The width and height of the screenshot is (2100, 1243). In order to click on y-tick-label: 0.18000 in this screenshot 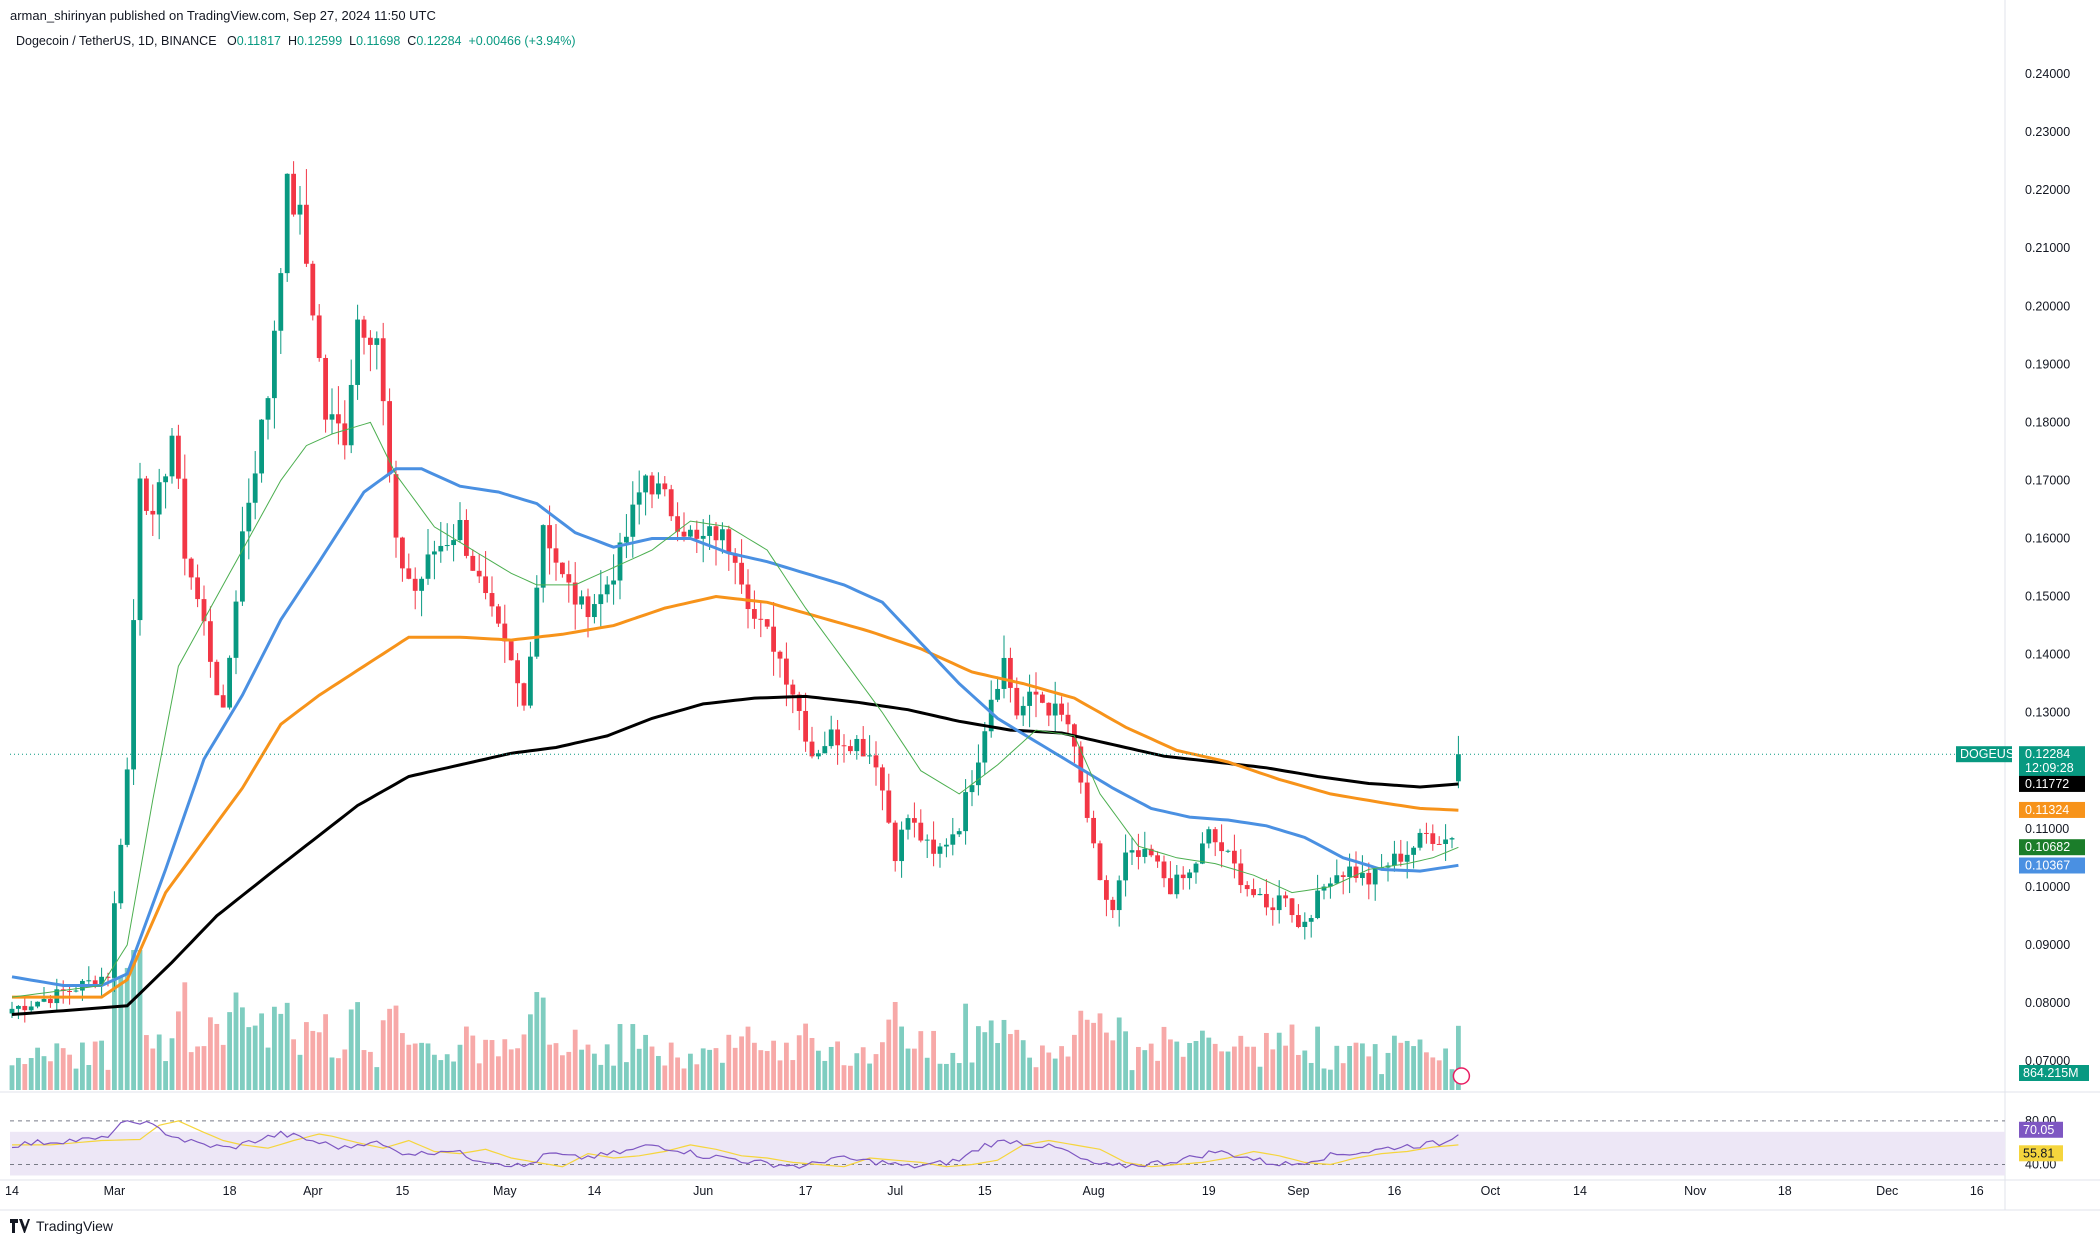, I will do `click(2047, 422)`.